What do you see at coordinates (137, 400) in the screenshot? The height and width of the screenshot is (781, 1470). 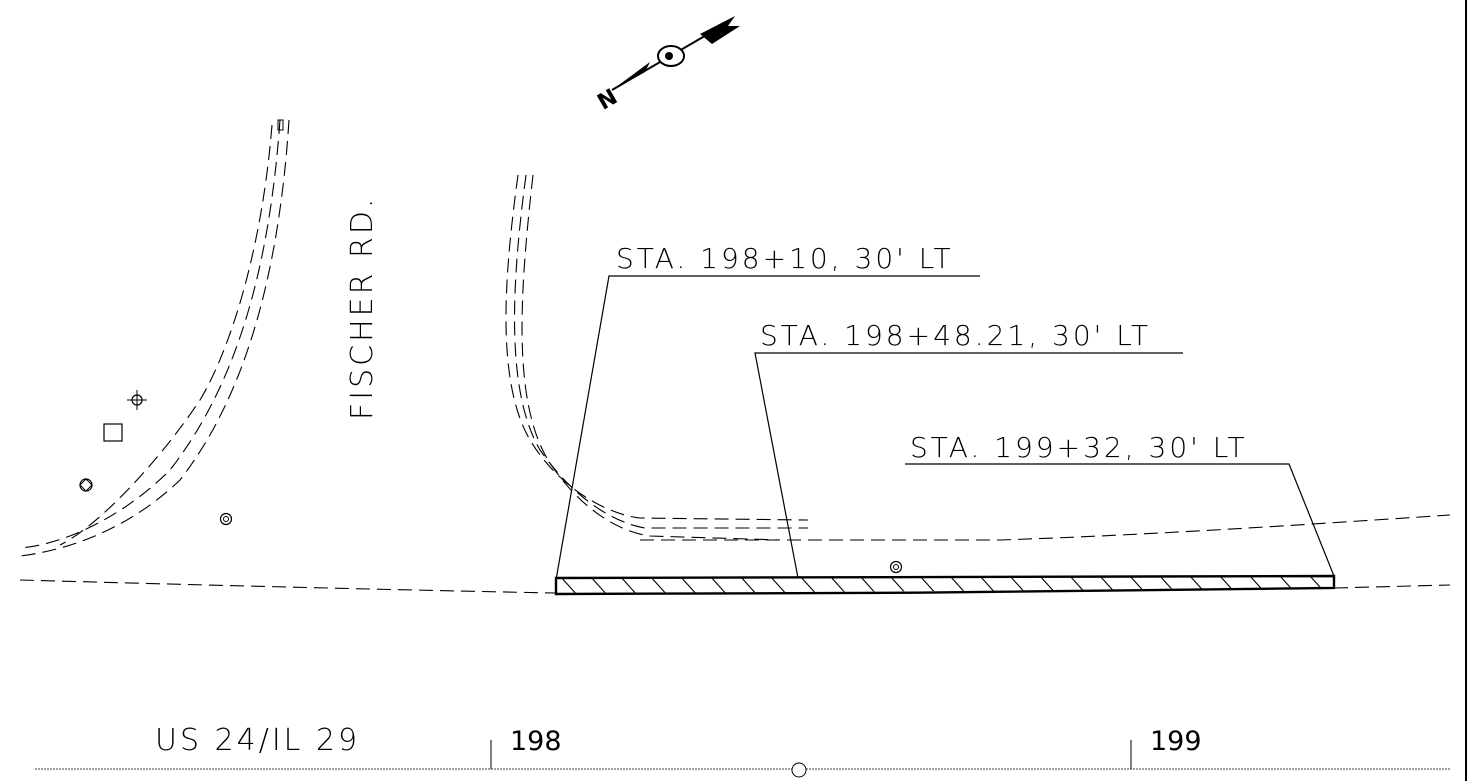 I see `survey-marker-icon` at bounding box center [137, 400].